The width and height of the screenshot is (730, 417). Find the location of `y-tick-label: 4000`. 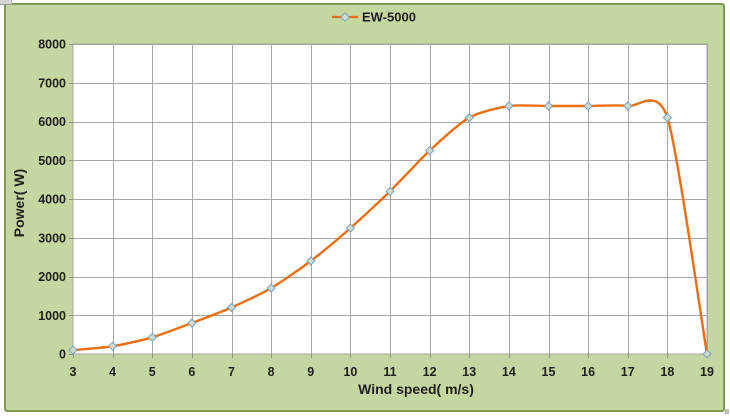

y-tick-label: 4000 is located at coordinates (52, 200).